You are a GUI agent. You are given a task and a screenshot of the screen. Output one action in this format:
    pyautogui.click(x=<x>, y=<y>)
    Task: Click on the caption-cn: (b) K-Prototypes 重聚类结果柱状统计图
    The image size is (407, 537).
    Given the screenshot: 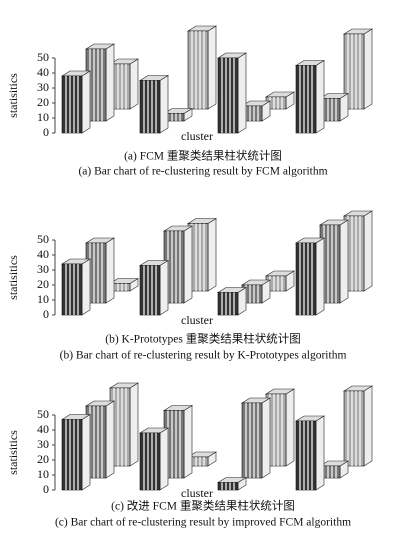 What is the action you would take?
    pyautogui.click(x=203, y=339)
    